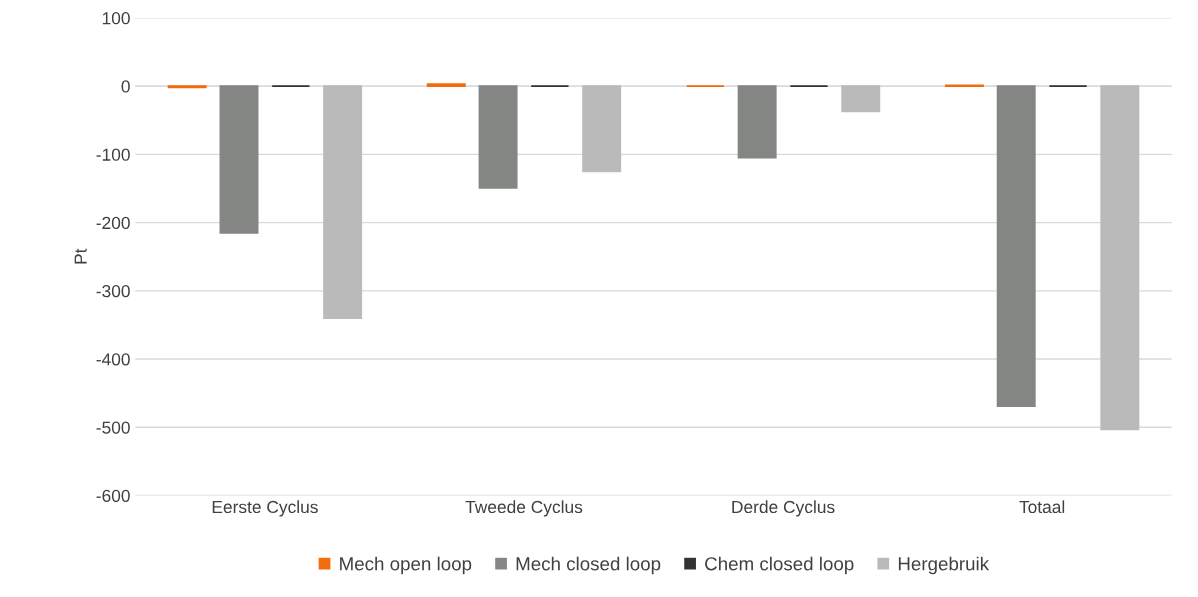 The height and width of the screenshot is (597, 1198). What do you see at coordinates (406, 565) in the screenshot?
I see `legend-label: Mech open loop` at bounding box center [406, 565].